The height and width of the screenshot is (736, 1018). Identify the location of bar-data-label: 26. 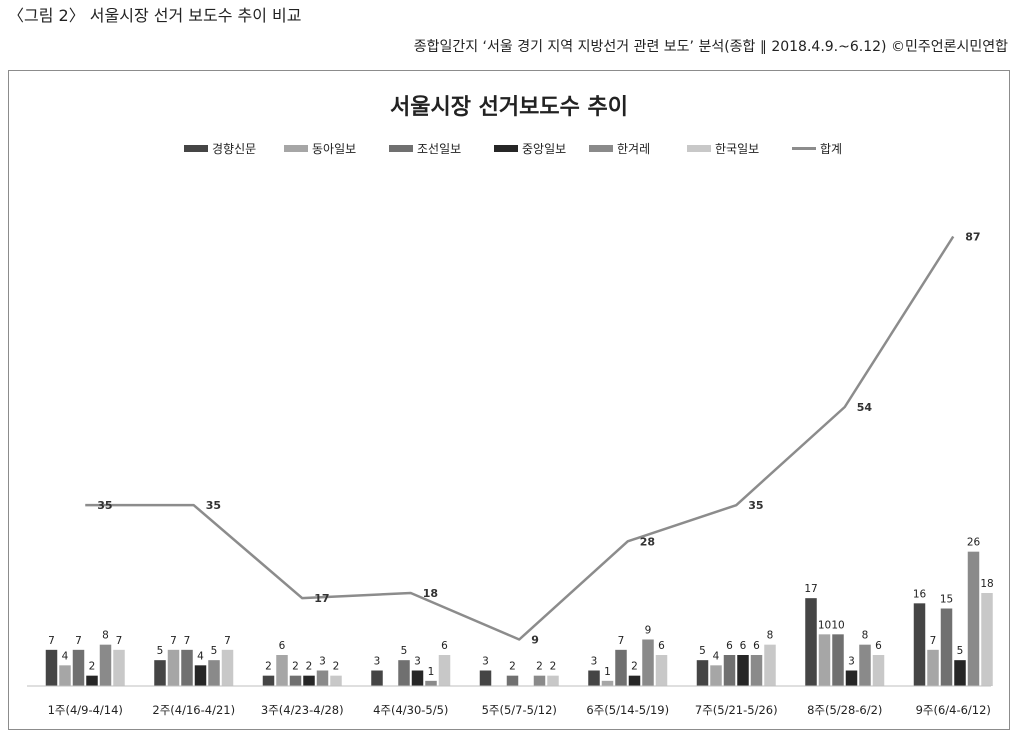
(974, 543).